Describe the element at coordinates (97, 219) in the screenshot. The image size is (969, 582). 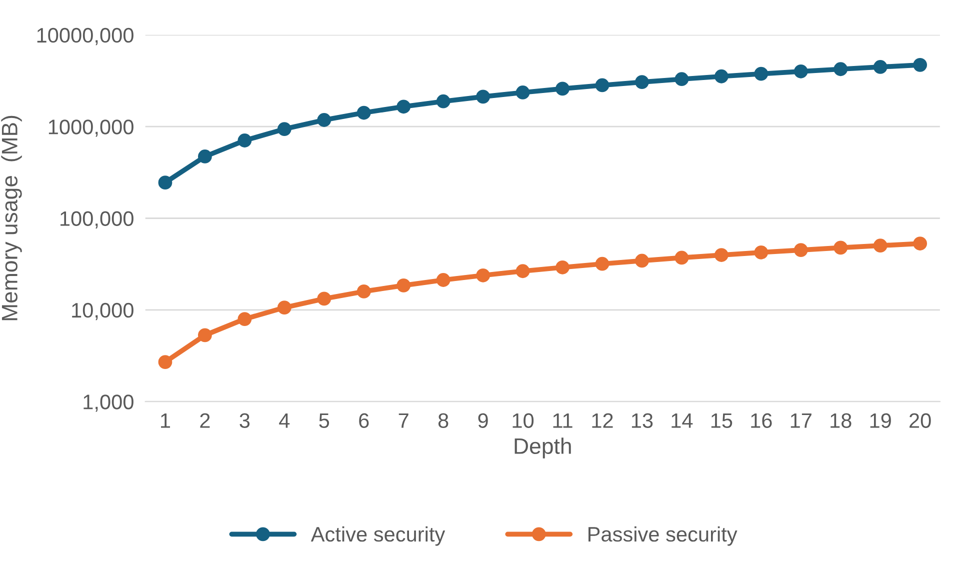
I see `y-tick-label: 100,000` at that location.